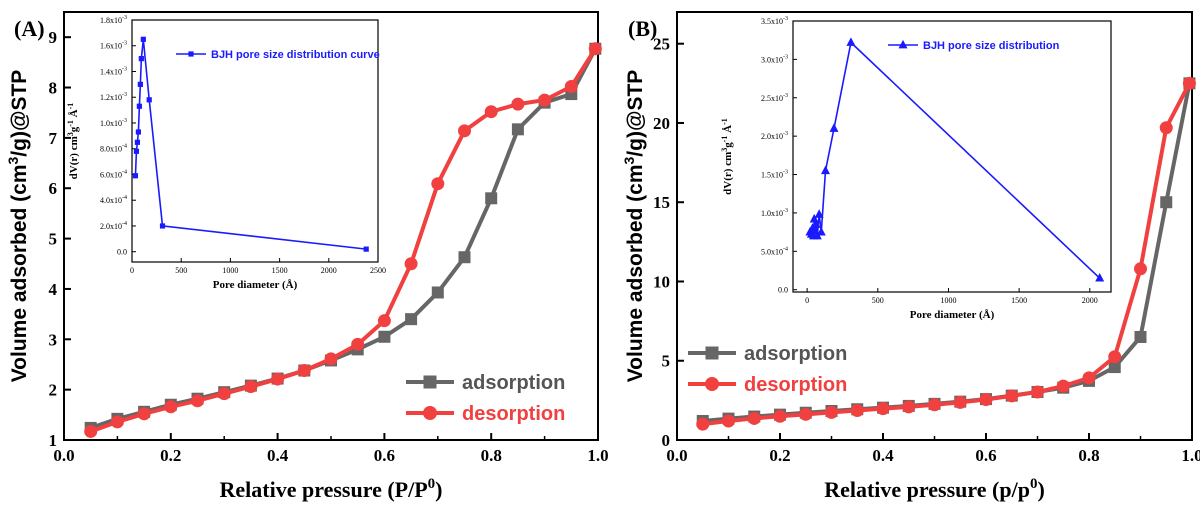 The image size is (1200, 506). Describe the element at coordinates (432, 484) in the screenshot. I see `x-axis-label-sup: 0` at that location.